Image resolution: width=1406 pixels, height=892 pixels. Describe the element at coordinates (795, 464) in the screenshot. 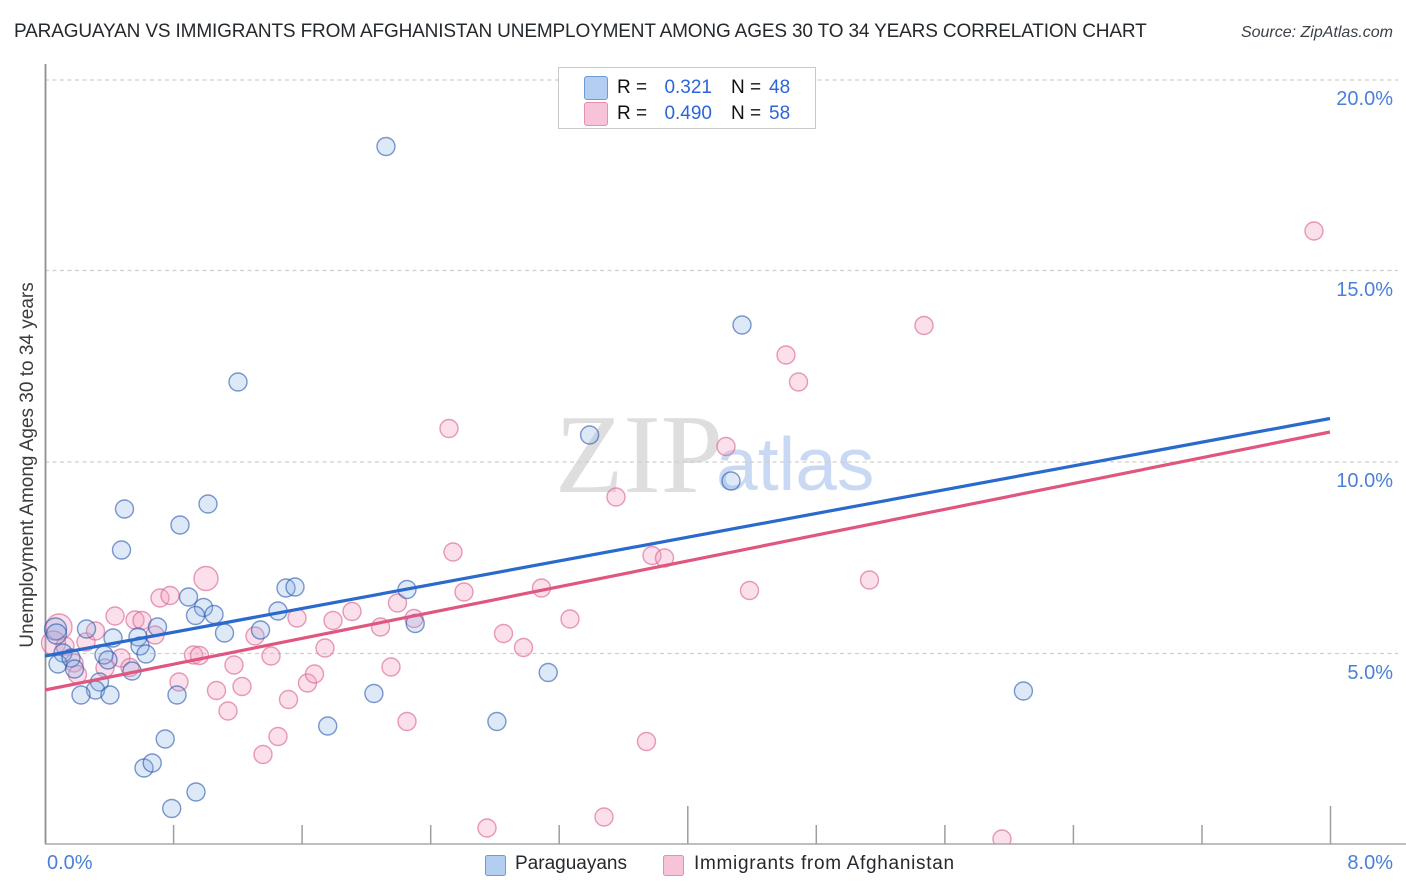

I see `svg-text: atlas` at that location.